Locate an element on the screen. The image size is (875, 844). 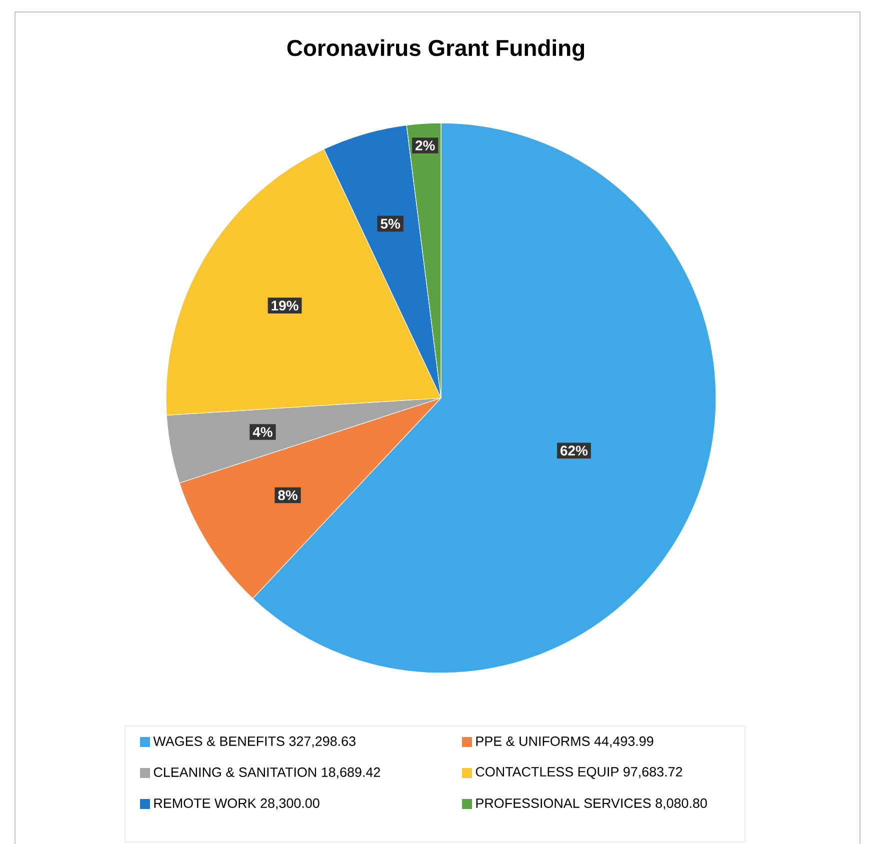
chart-title: Coronavirus Grant Funding is located at coordinates (435, 50).